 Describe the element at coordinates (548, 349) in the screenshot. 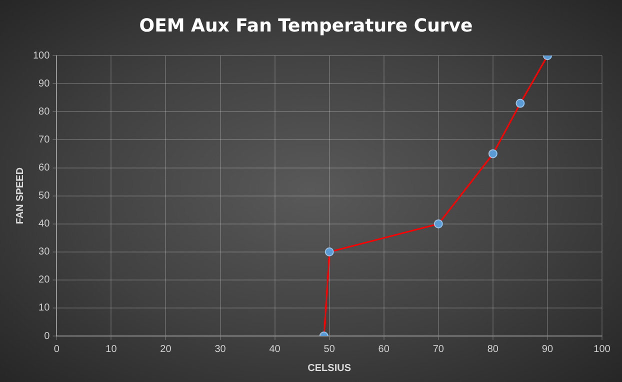

I see `x-tick-label: 90` at that location.